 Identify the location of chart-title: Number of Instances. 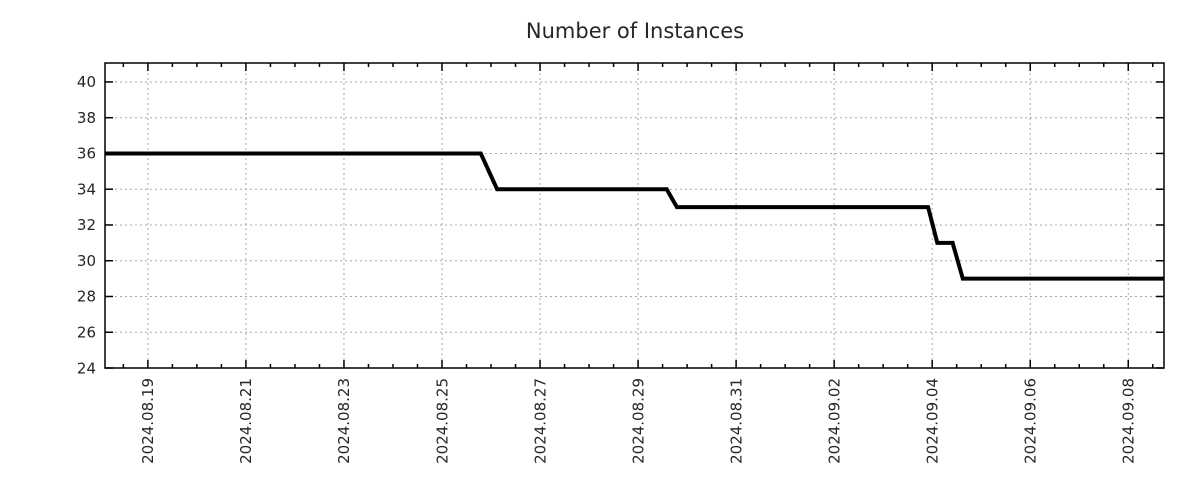
(635, 31).